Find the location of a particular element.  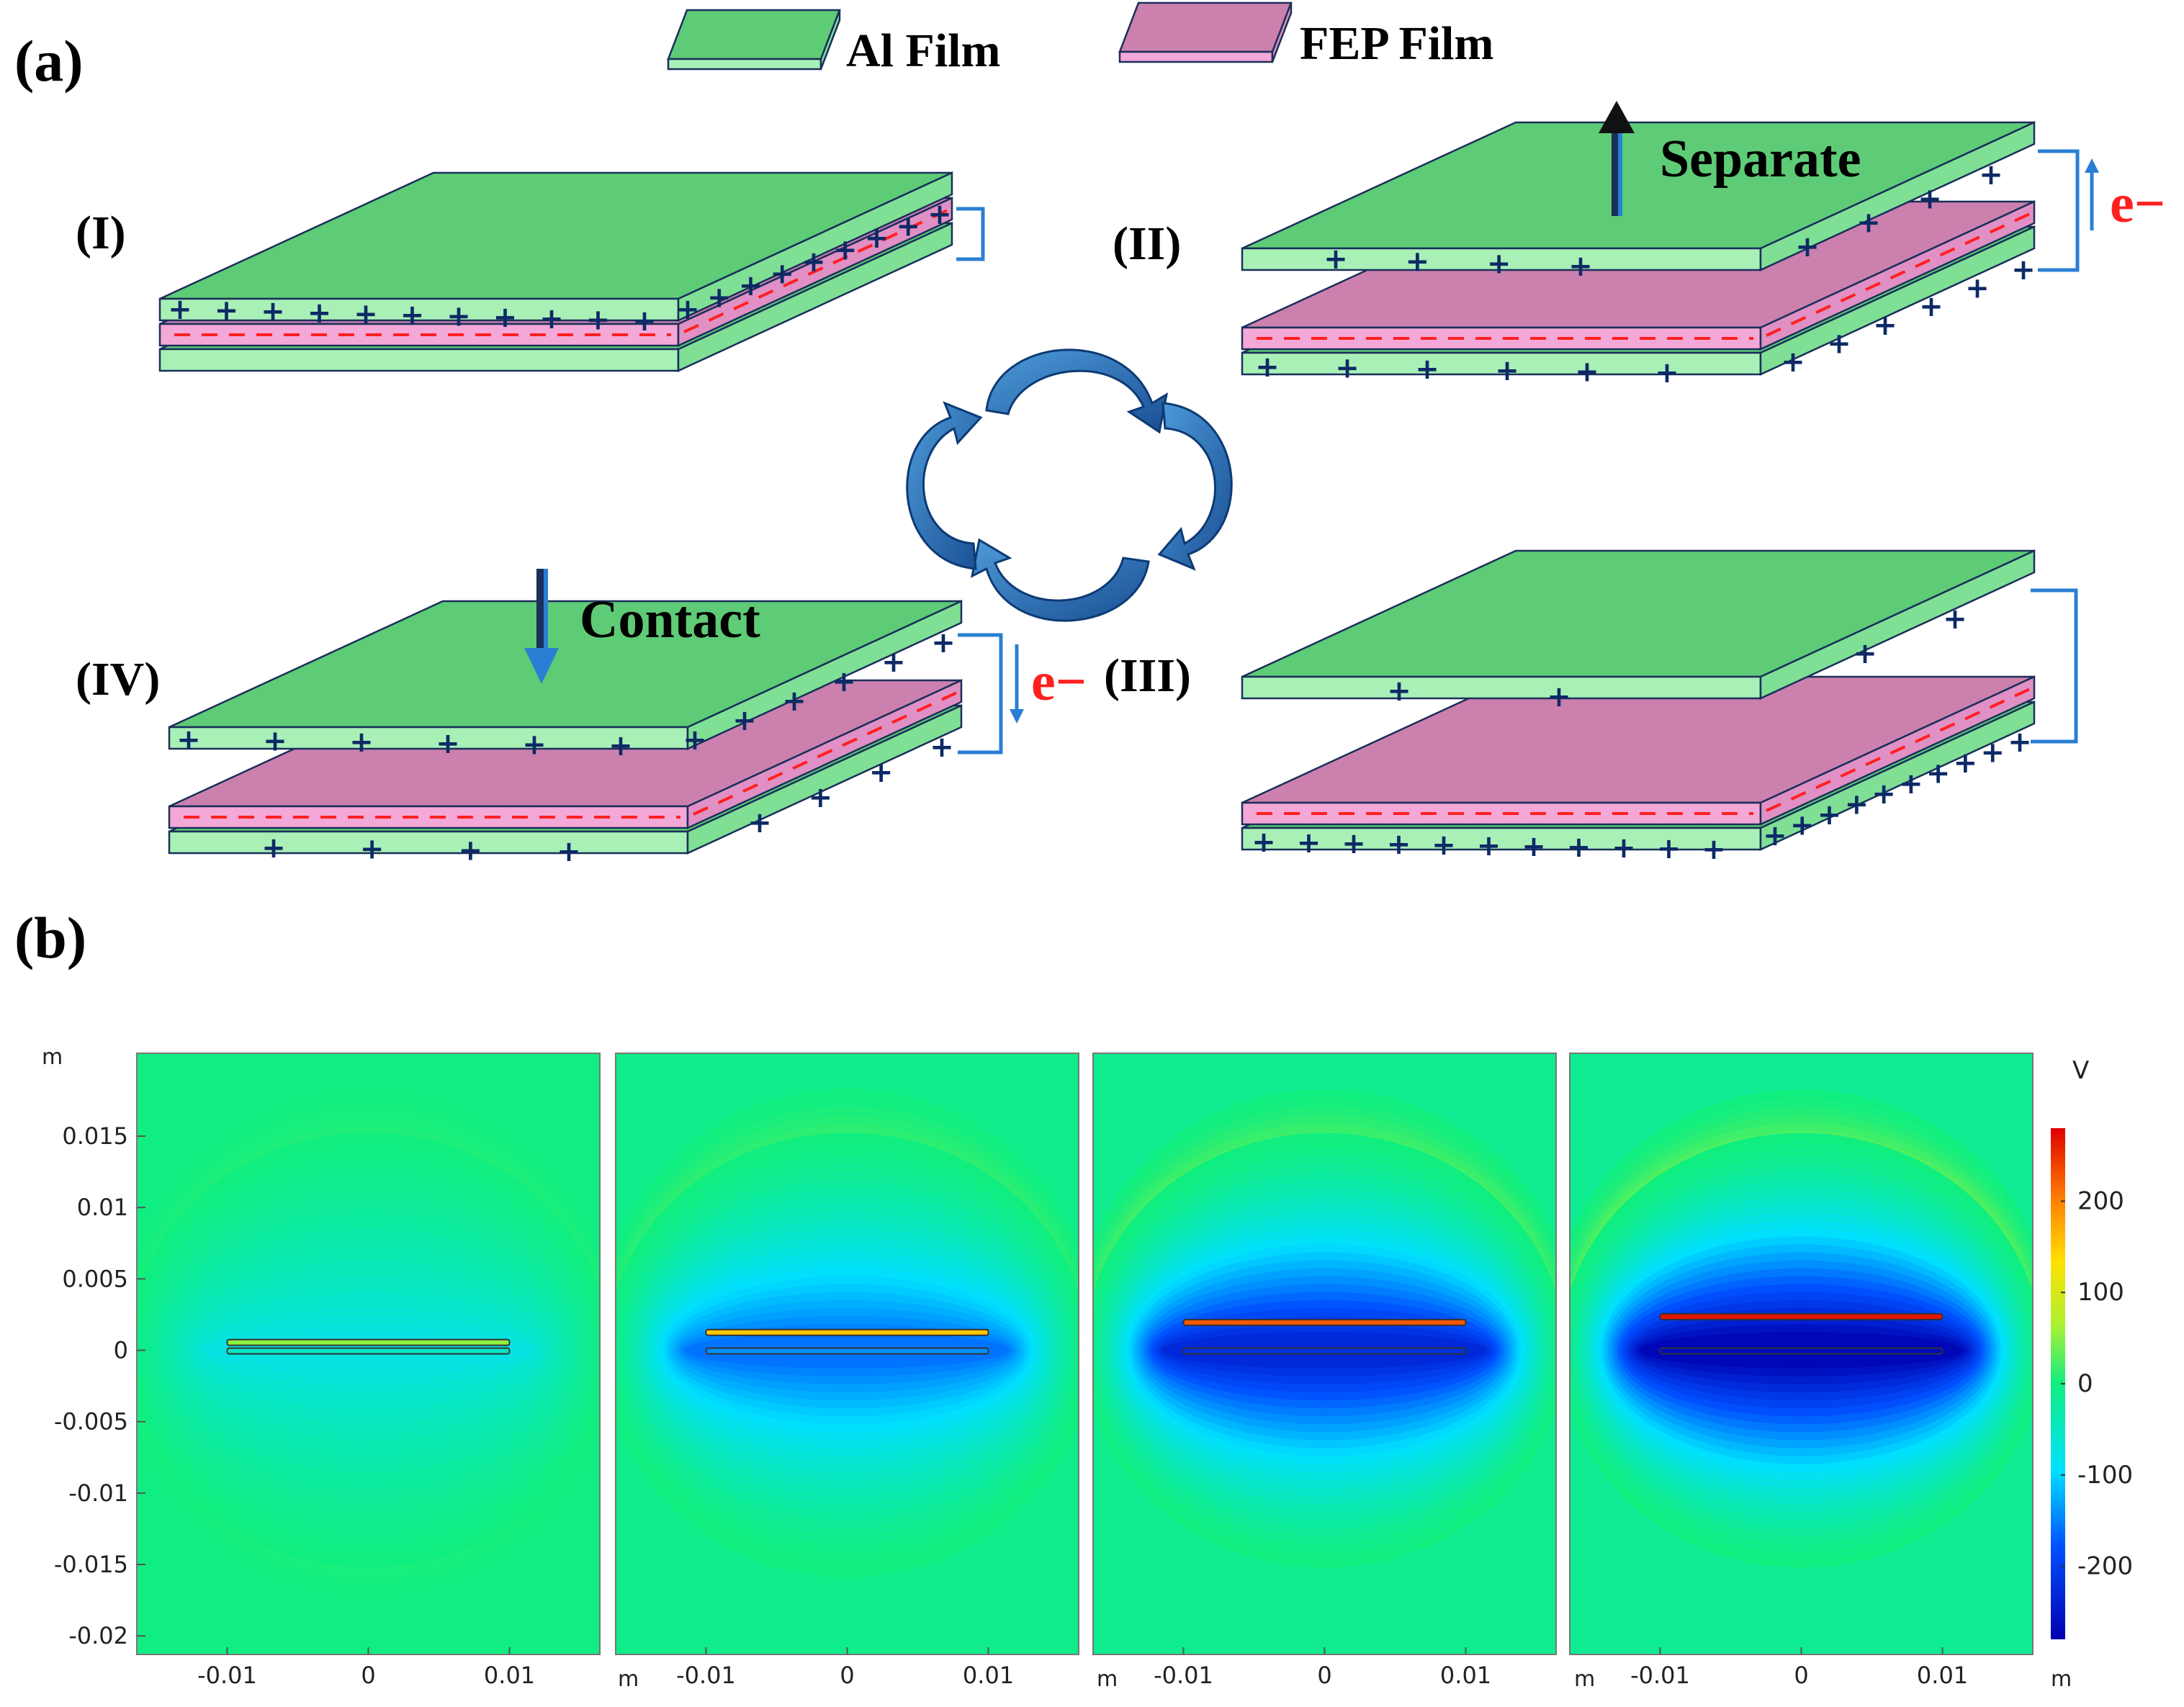

colorbar-tick-label: -200 is located at coordinates (2105, 1566).